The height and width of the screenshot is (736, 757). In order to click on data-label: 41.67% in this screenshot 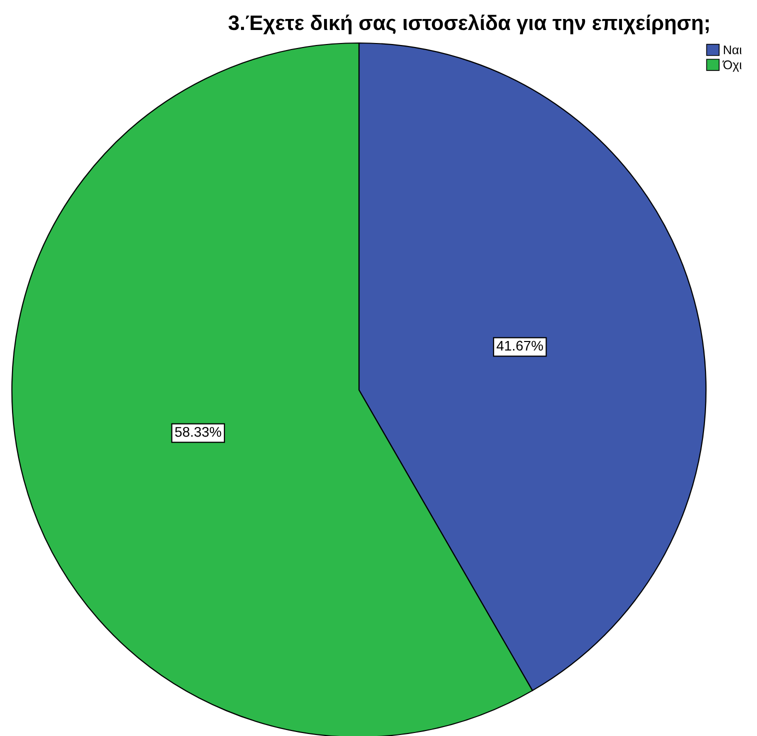, I will do `click(519, 345)`.